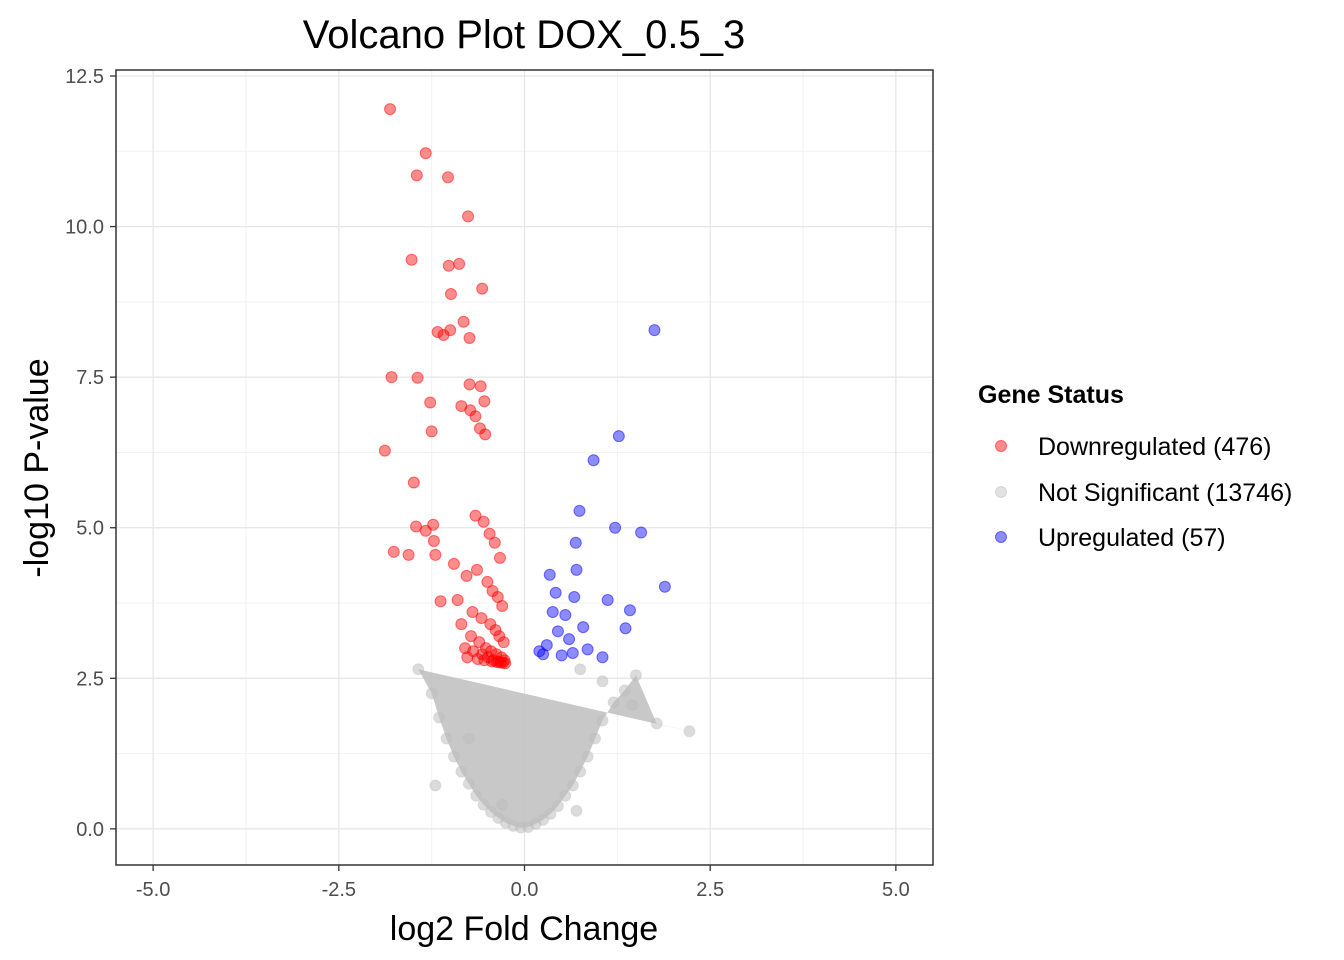 This screenshot has height=960, width=1344. I want to click on x-tick-label: 2.5, so click(710, 890).